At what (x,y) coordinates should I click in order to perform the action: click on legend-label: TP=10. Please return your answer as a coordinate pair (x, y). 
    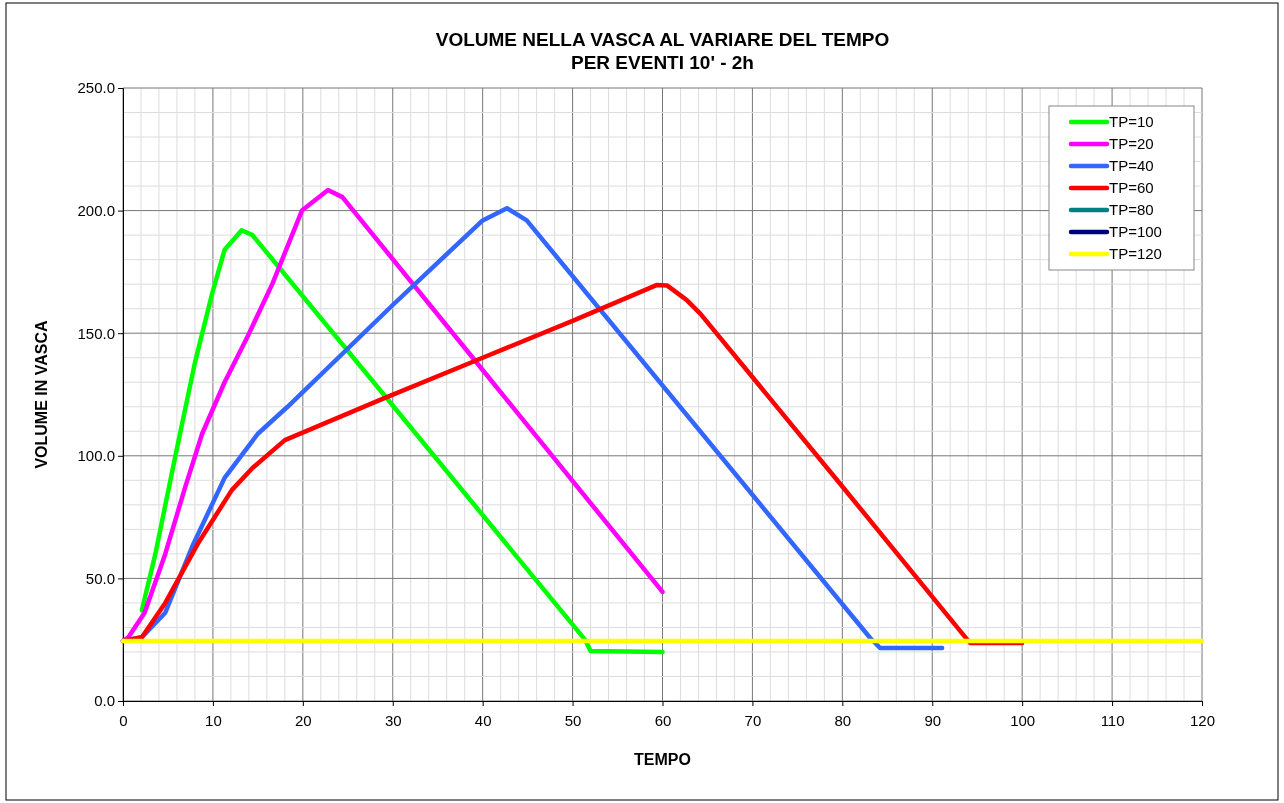
    Looking at the image, I should click on (1131, 121).